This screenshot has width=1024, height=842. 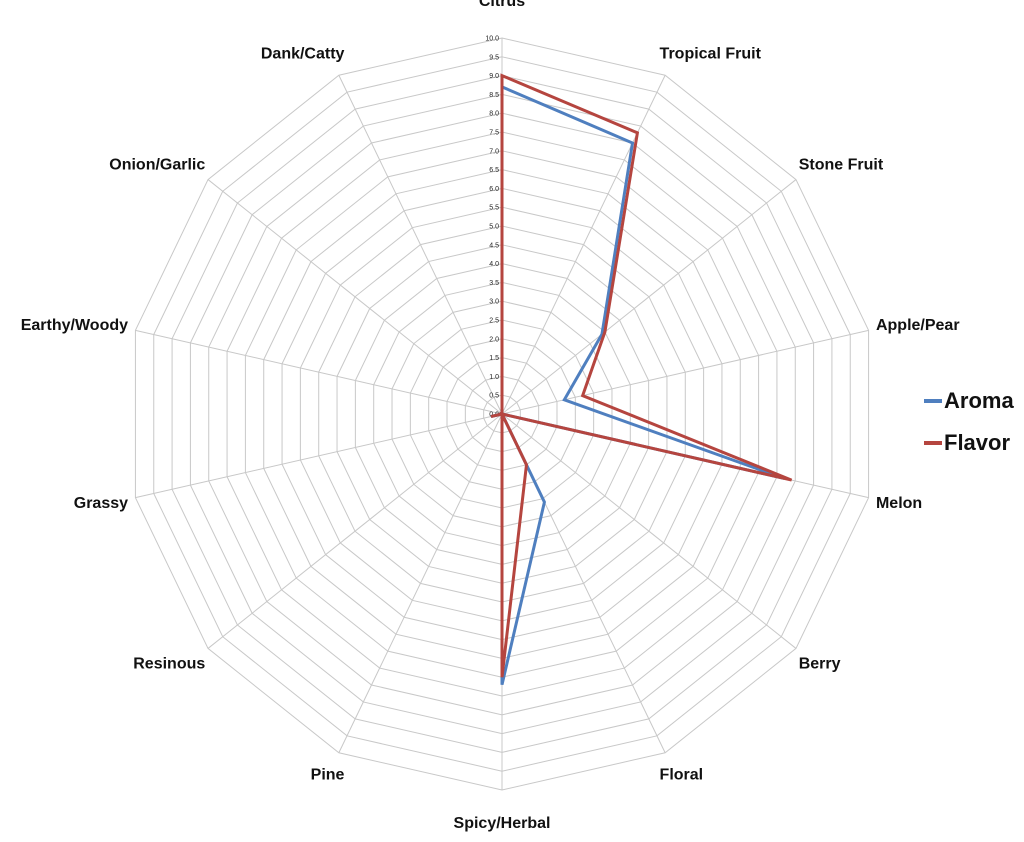 What do you see at coordinates (494, 339) in the screenshot?
I see `tick-label: 2.0` at bounding box center [494, 339].